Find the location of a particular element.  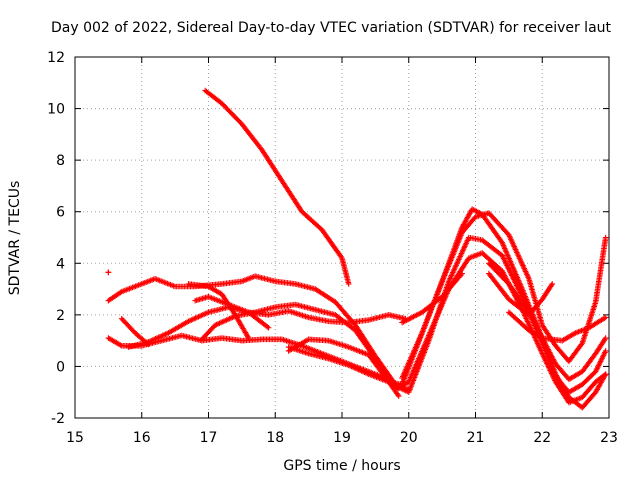

x-tick-labels: 15 16 17 18 19 20 21 22 23 is located at coordinates (342, 438).